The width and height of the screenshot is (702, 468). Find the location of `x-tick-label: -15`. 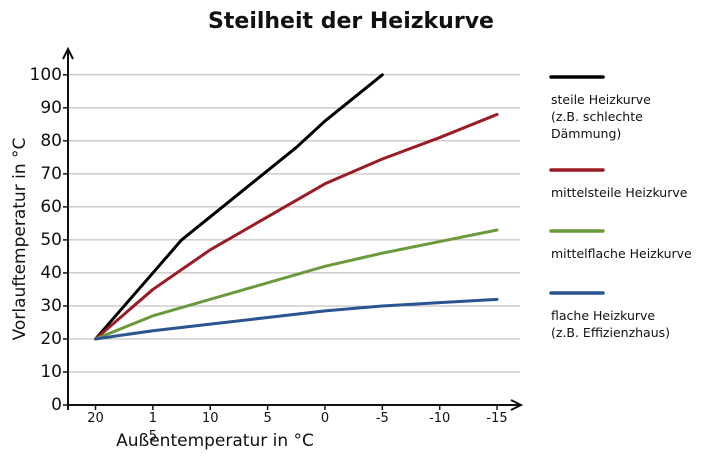

x-tick-label: -15 is located at coordinates (497, 418).